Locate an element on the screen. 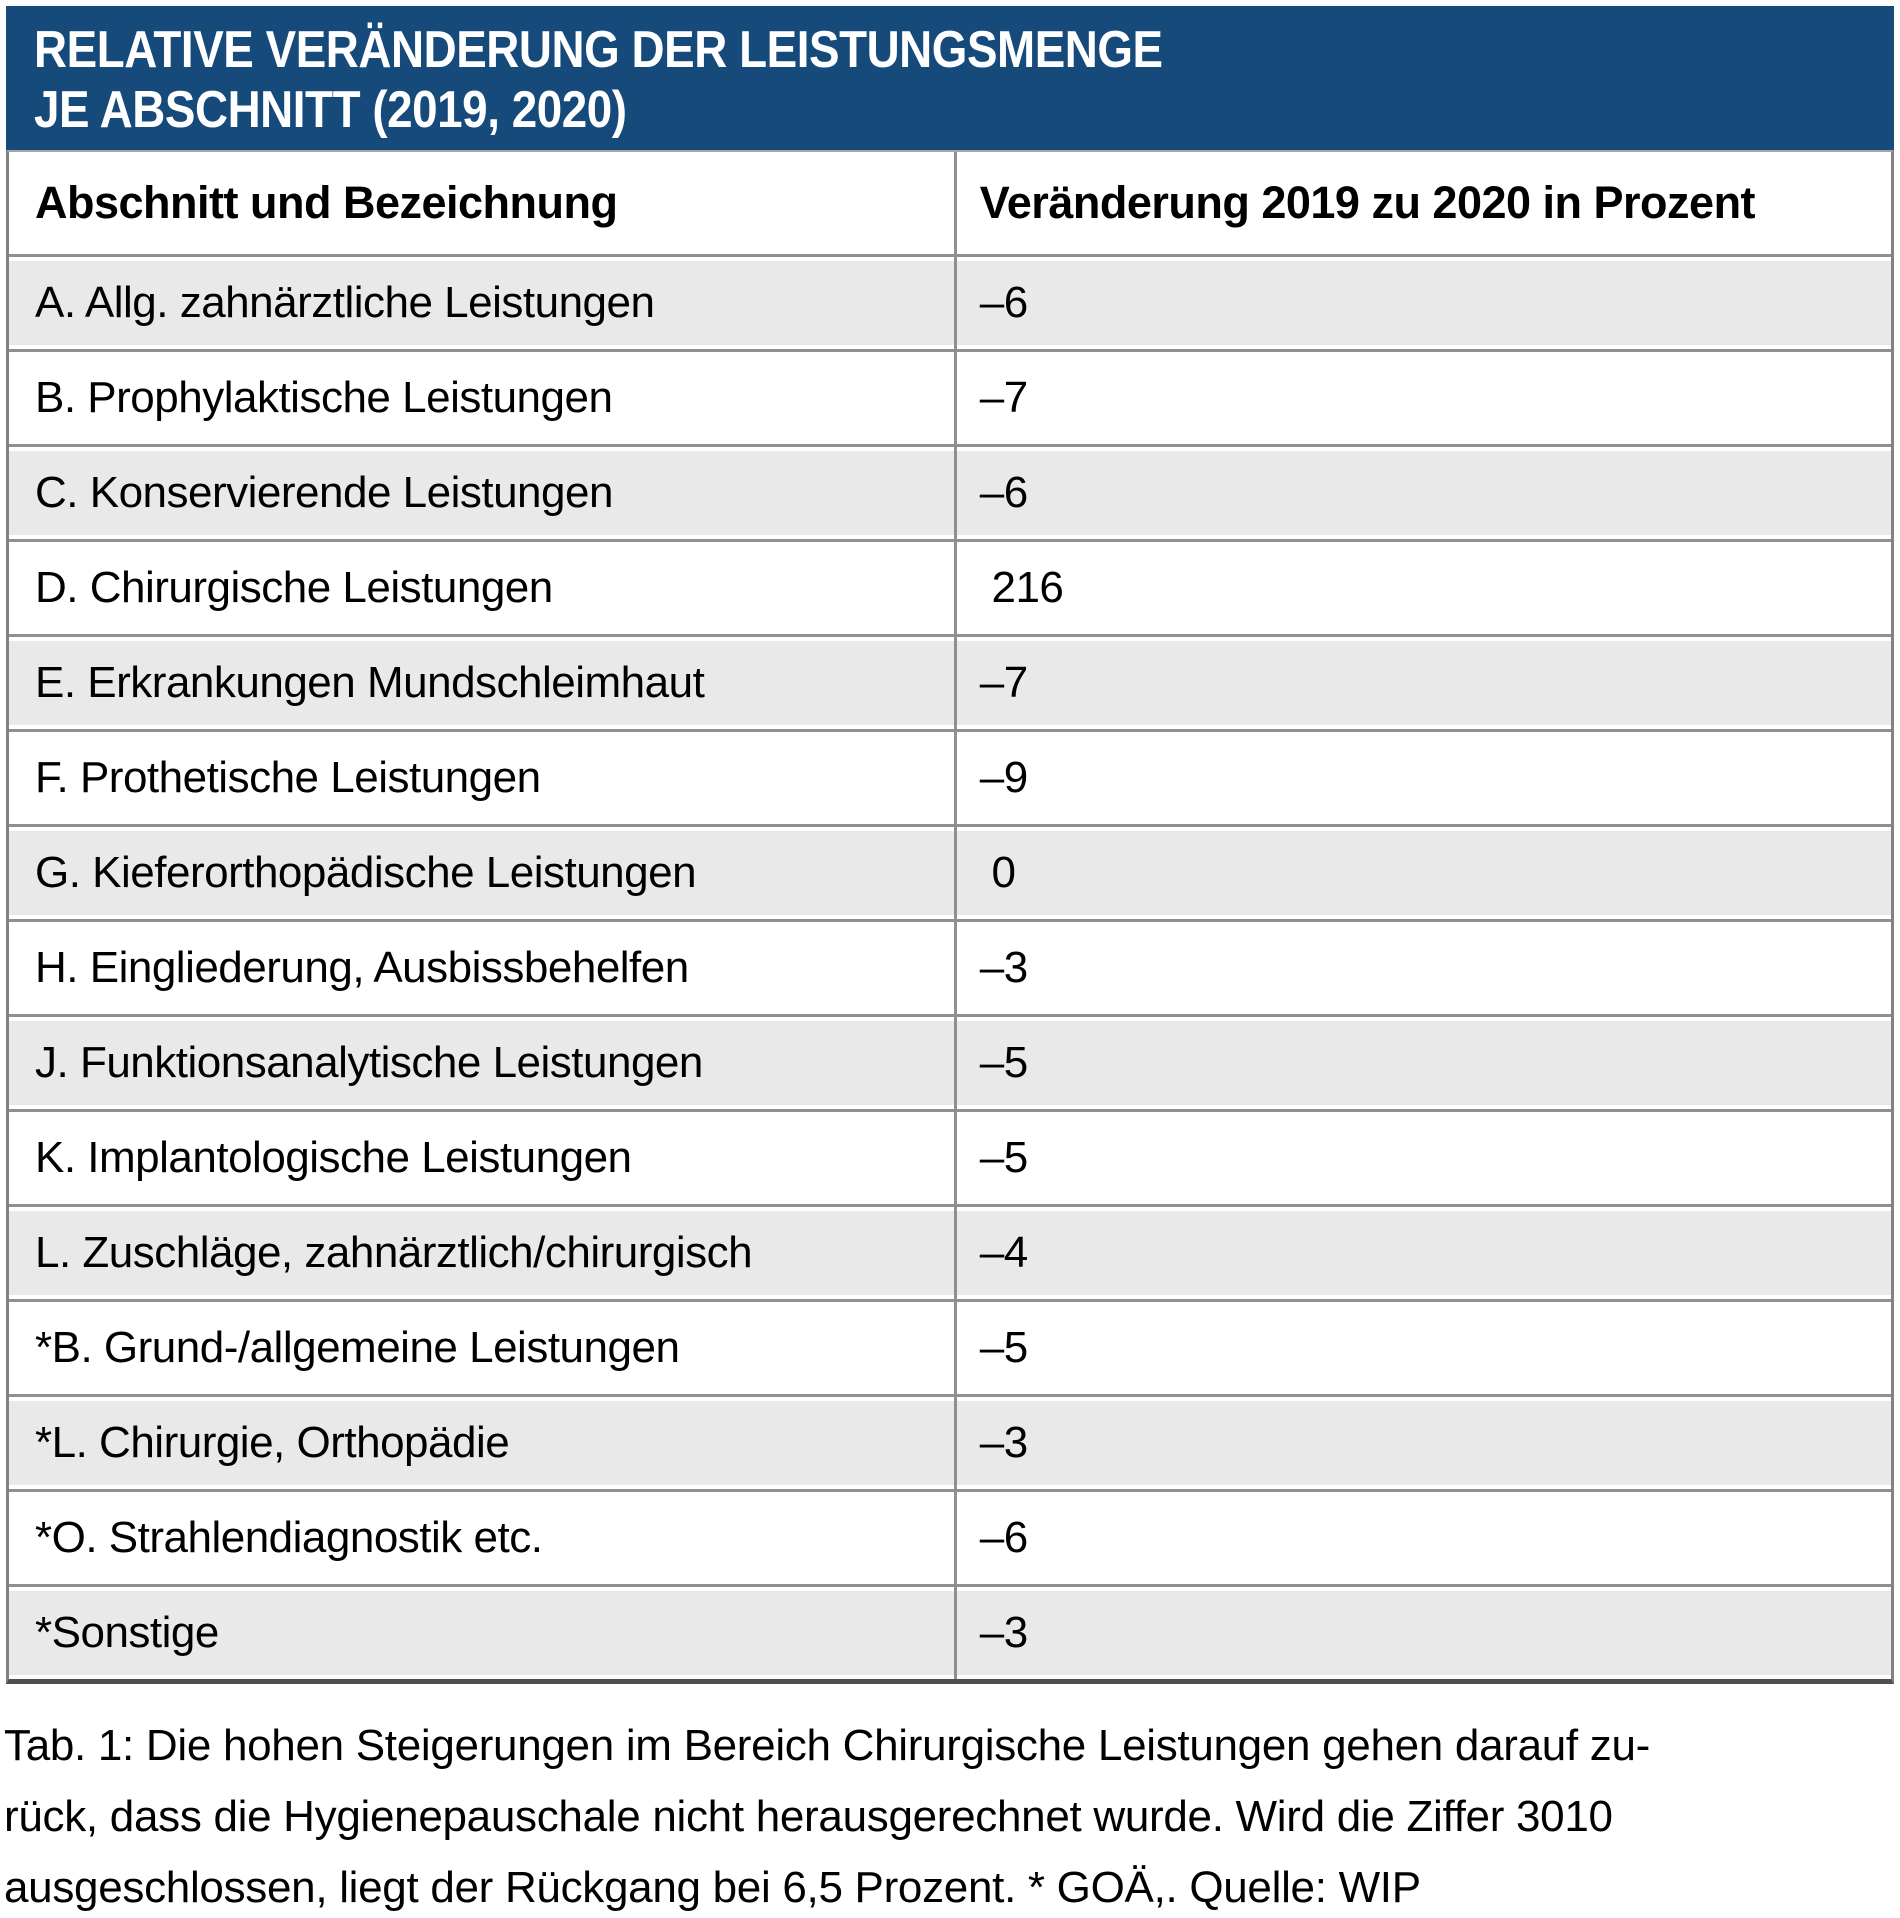 The image size is (1900, 1918). table-row: B. Prophylaktische Leistungen –7 is located at coordinates (950, 396).